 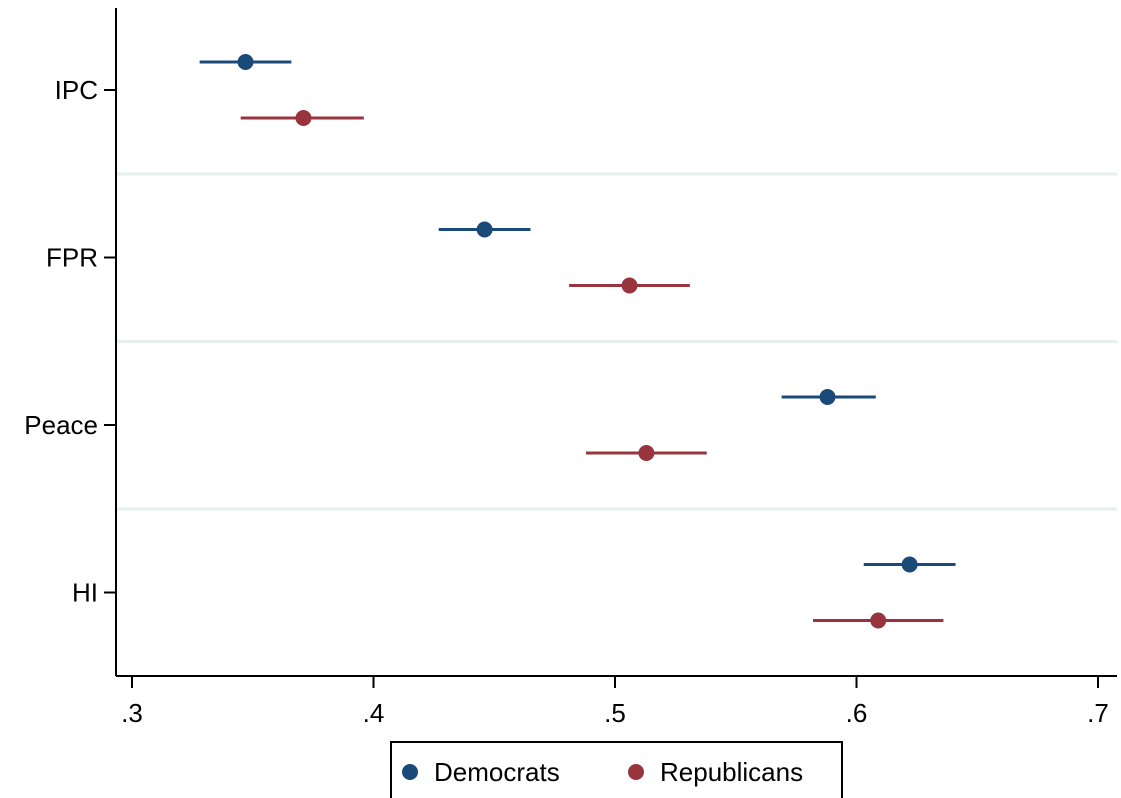 I want to click on point-democrats-ipc, so click(x=245, y=62).